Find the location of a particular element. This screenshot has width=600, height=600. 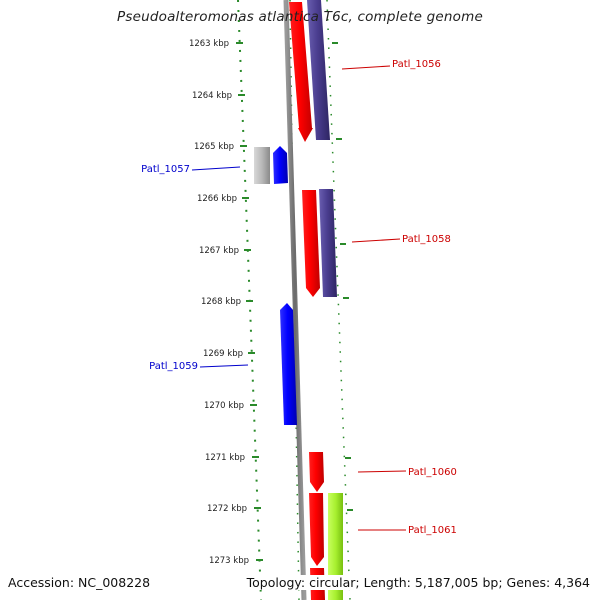

gene-label-patl-1056: Patl_1056 is located at coordinates (416, 64).